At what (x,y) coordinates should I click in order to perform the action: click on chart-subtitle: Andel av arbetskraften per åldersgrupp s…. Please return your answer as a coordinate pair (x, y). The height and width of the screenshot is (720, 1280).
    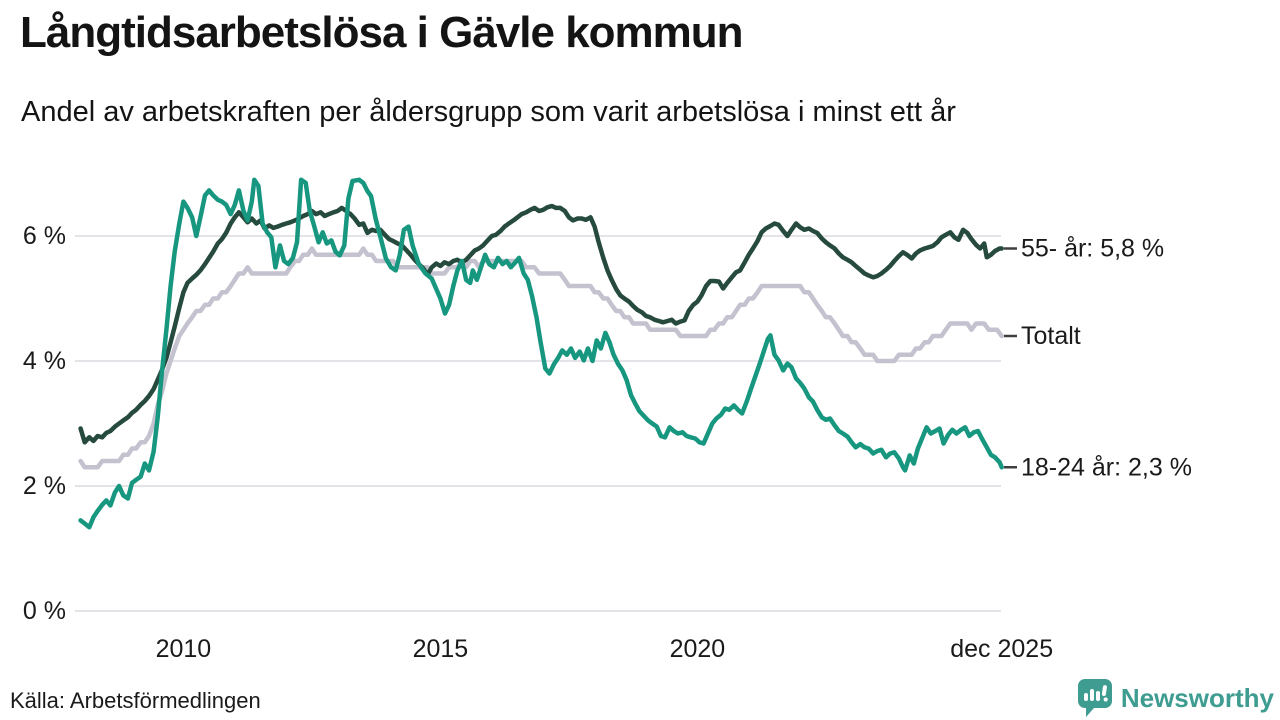
    Looking at the image, I should click on (488, 112).